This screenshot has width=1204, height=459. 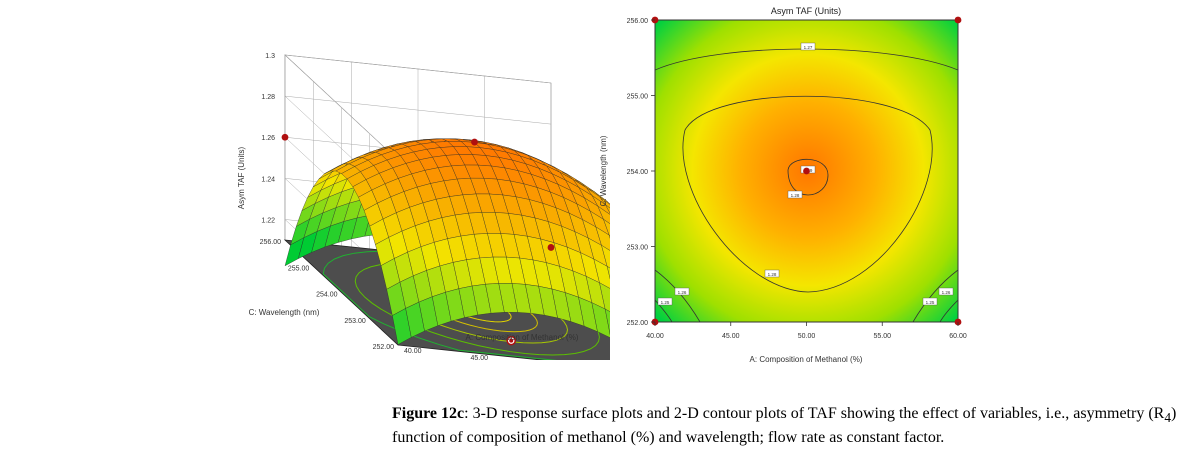 I want to click on contour-line-bottom-left, so click(x=678, y=295).